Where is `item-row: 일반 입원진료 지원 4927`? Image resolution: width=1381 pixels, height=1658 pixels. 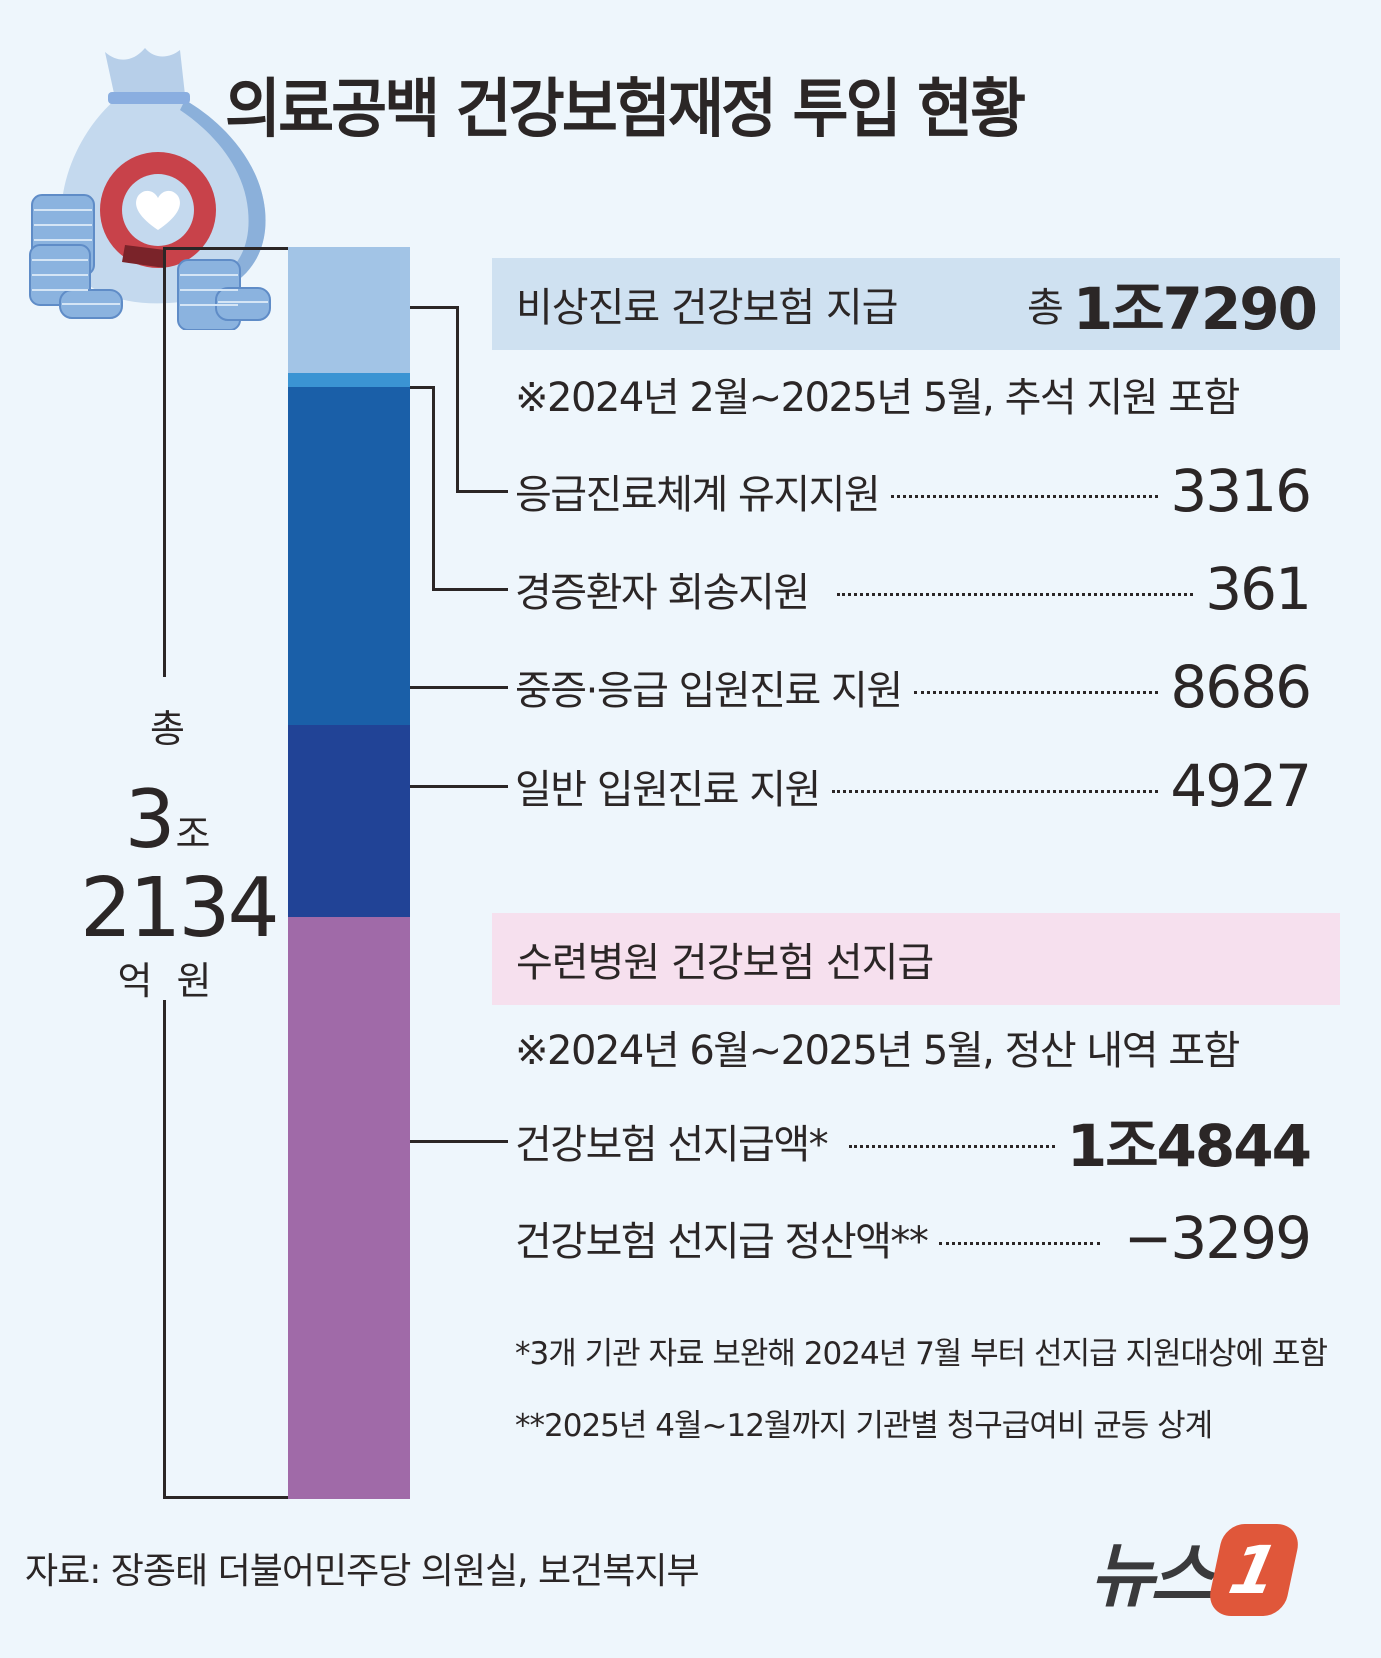
item-row: 일반 입원진료 지원 4927 is located at coordinates (913, 786).